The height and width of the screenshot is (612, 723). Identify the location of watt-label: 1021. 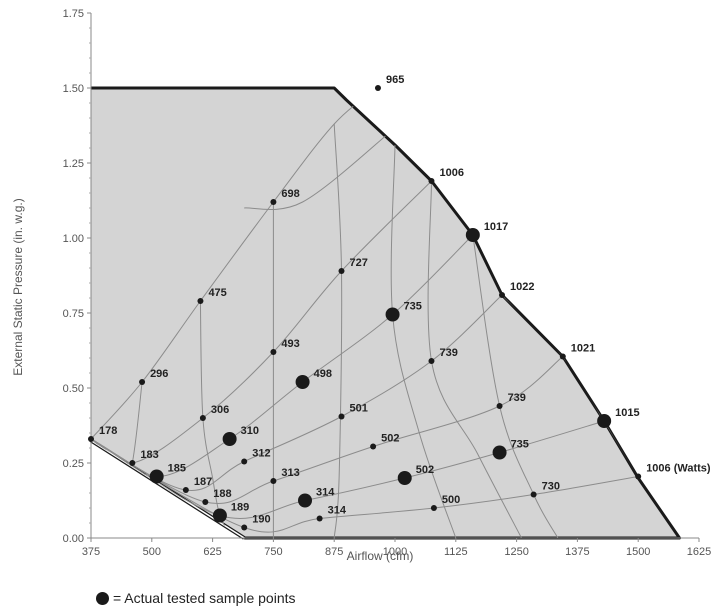
(583, 349).